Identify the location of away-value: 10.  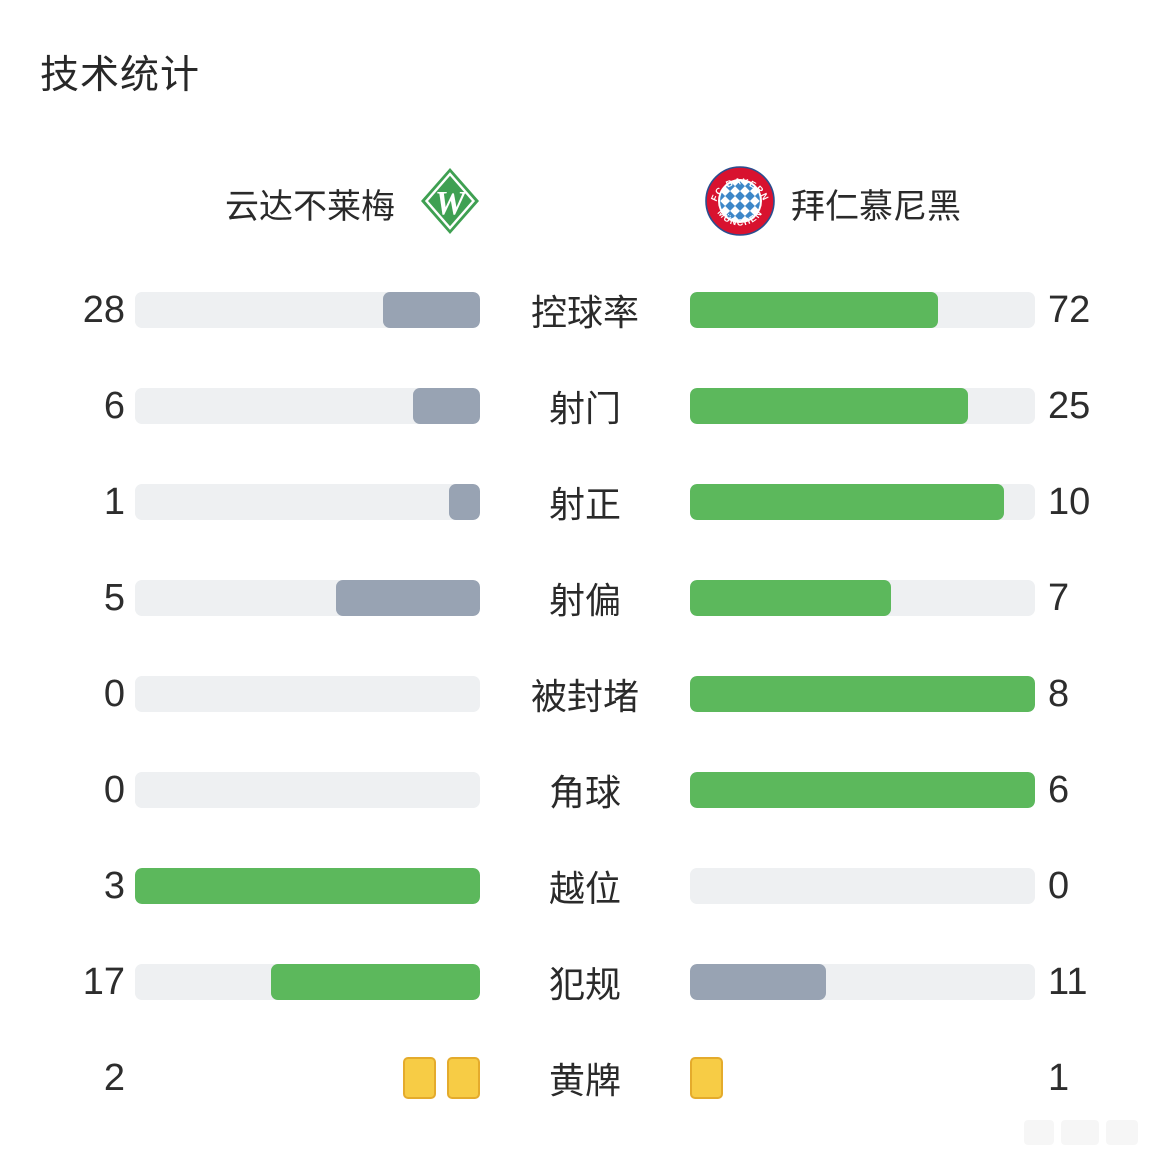
(1069, 501).